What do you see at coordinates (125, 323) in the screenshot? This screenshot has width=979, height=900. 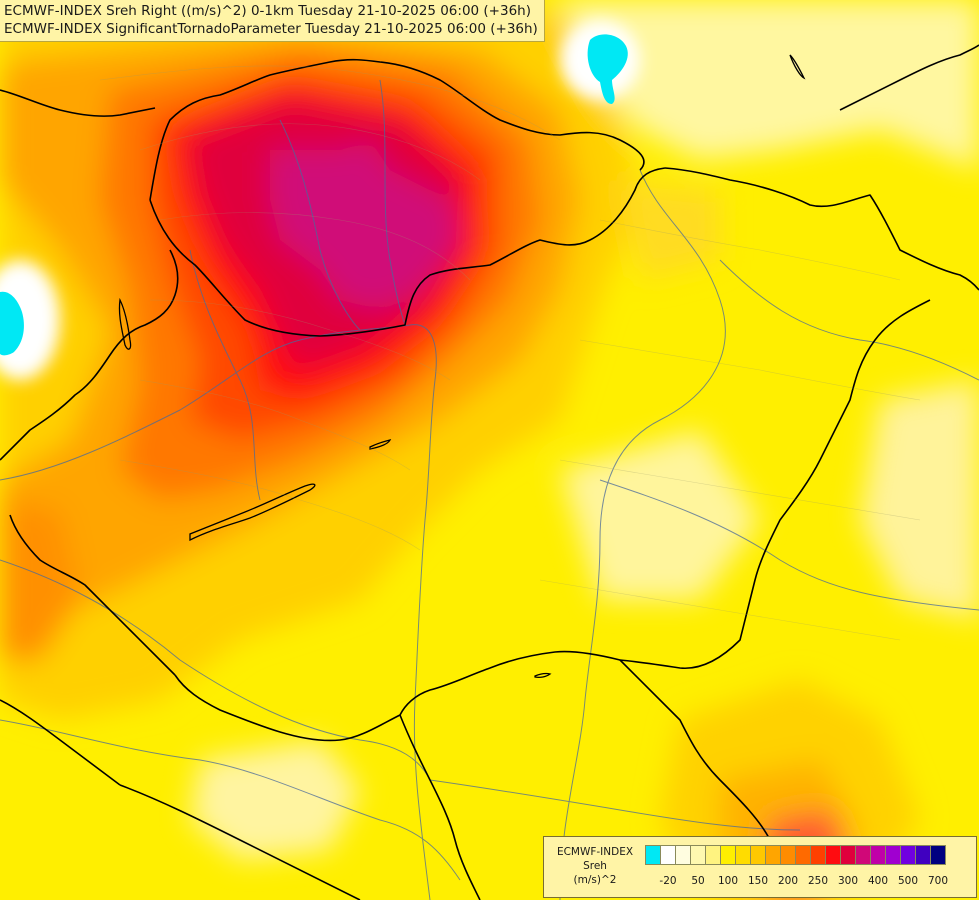 I see `lake-neusiedl` at bounding box center [125, 323].